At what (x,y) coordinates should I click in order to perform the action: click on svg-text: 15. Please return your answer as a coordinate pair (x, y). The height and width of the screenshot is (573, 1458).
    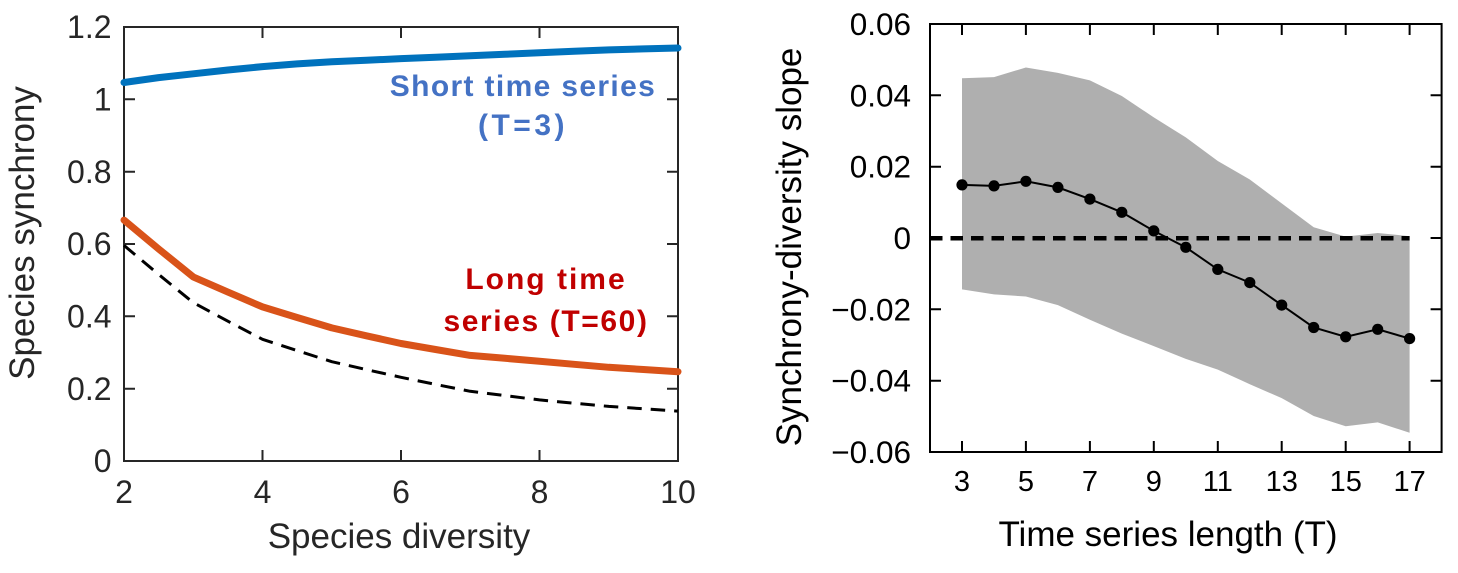
    Looking at the image, I should click on (1346, 482).